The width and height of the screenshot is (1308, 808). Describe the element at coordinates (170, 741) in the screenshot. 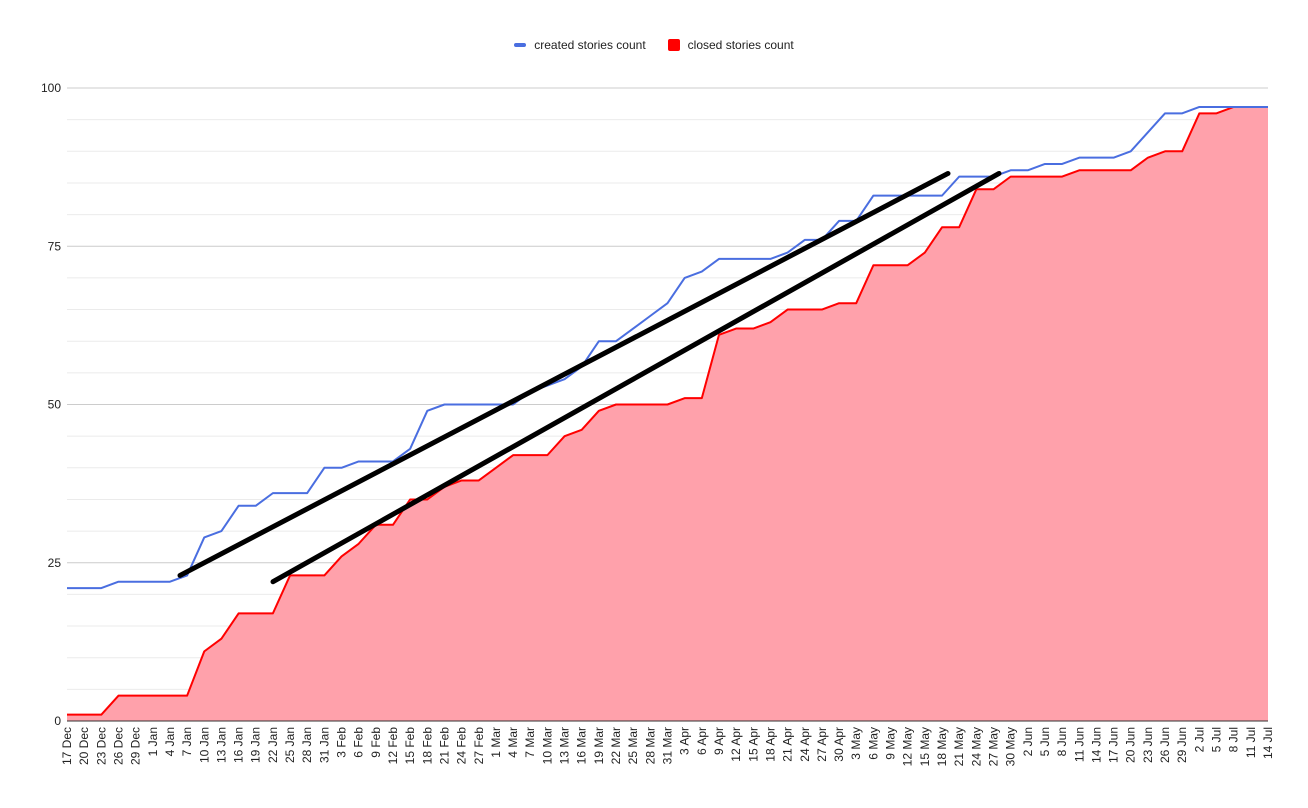

I see `x-tick-label: 4 Jan` at that location.